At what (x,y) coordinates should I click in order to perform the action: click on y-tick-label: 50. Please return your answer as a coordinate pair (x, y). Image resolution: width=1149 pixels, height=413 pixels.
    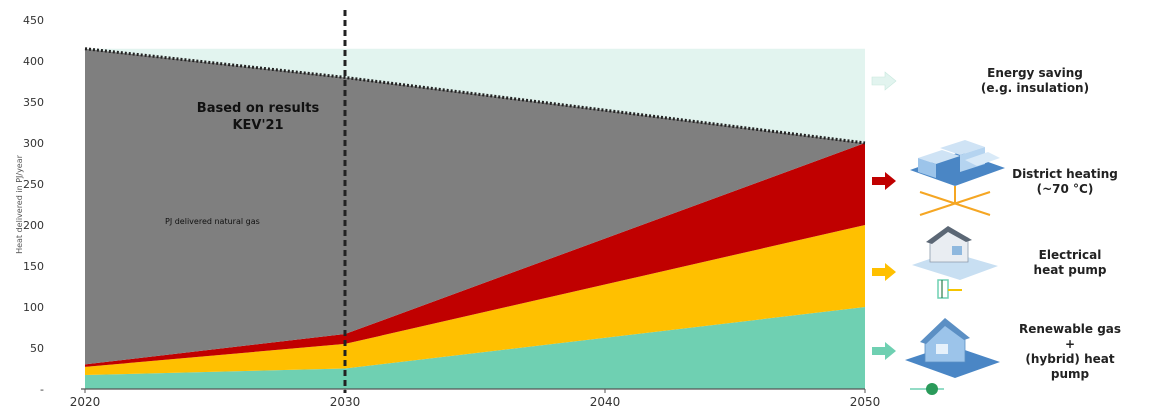
    Looking at the image, I should click on (37, 348).